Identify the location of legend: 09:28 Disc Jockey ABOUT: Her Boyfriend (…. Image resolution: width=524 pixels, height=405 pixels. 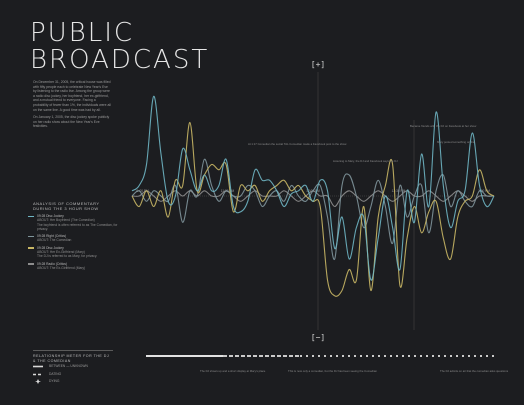
(73, 243).